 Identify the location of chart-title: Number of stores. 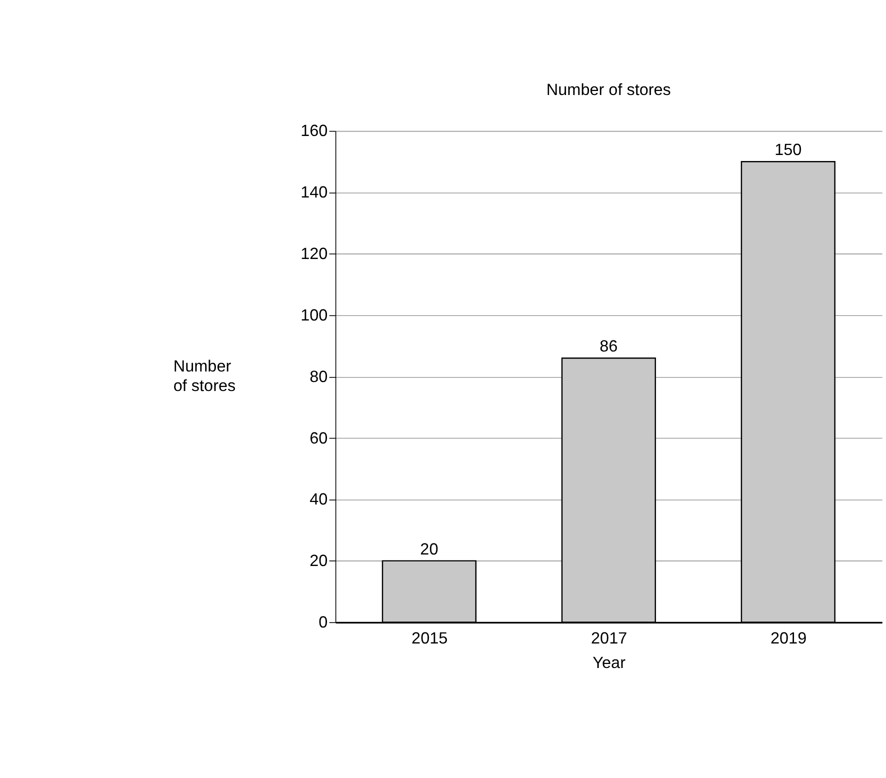
(608, 90).